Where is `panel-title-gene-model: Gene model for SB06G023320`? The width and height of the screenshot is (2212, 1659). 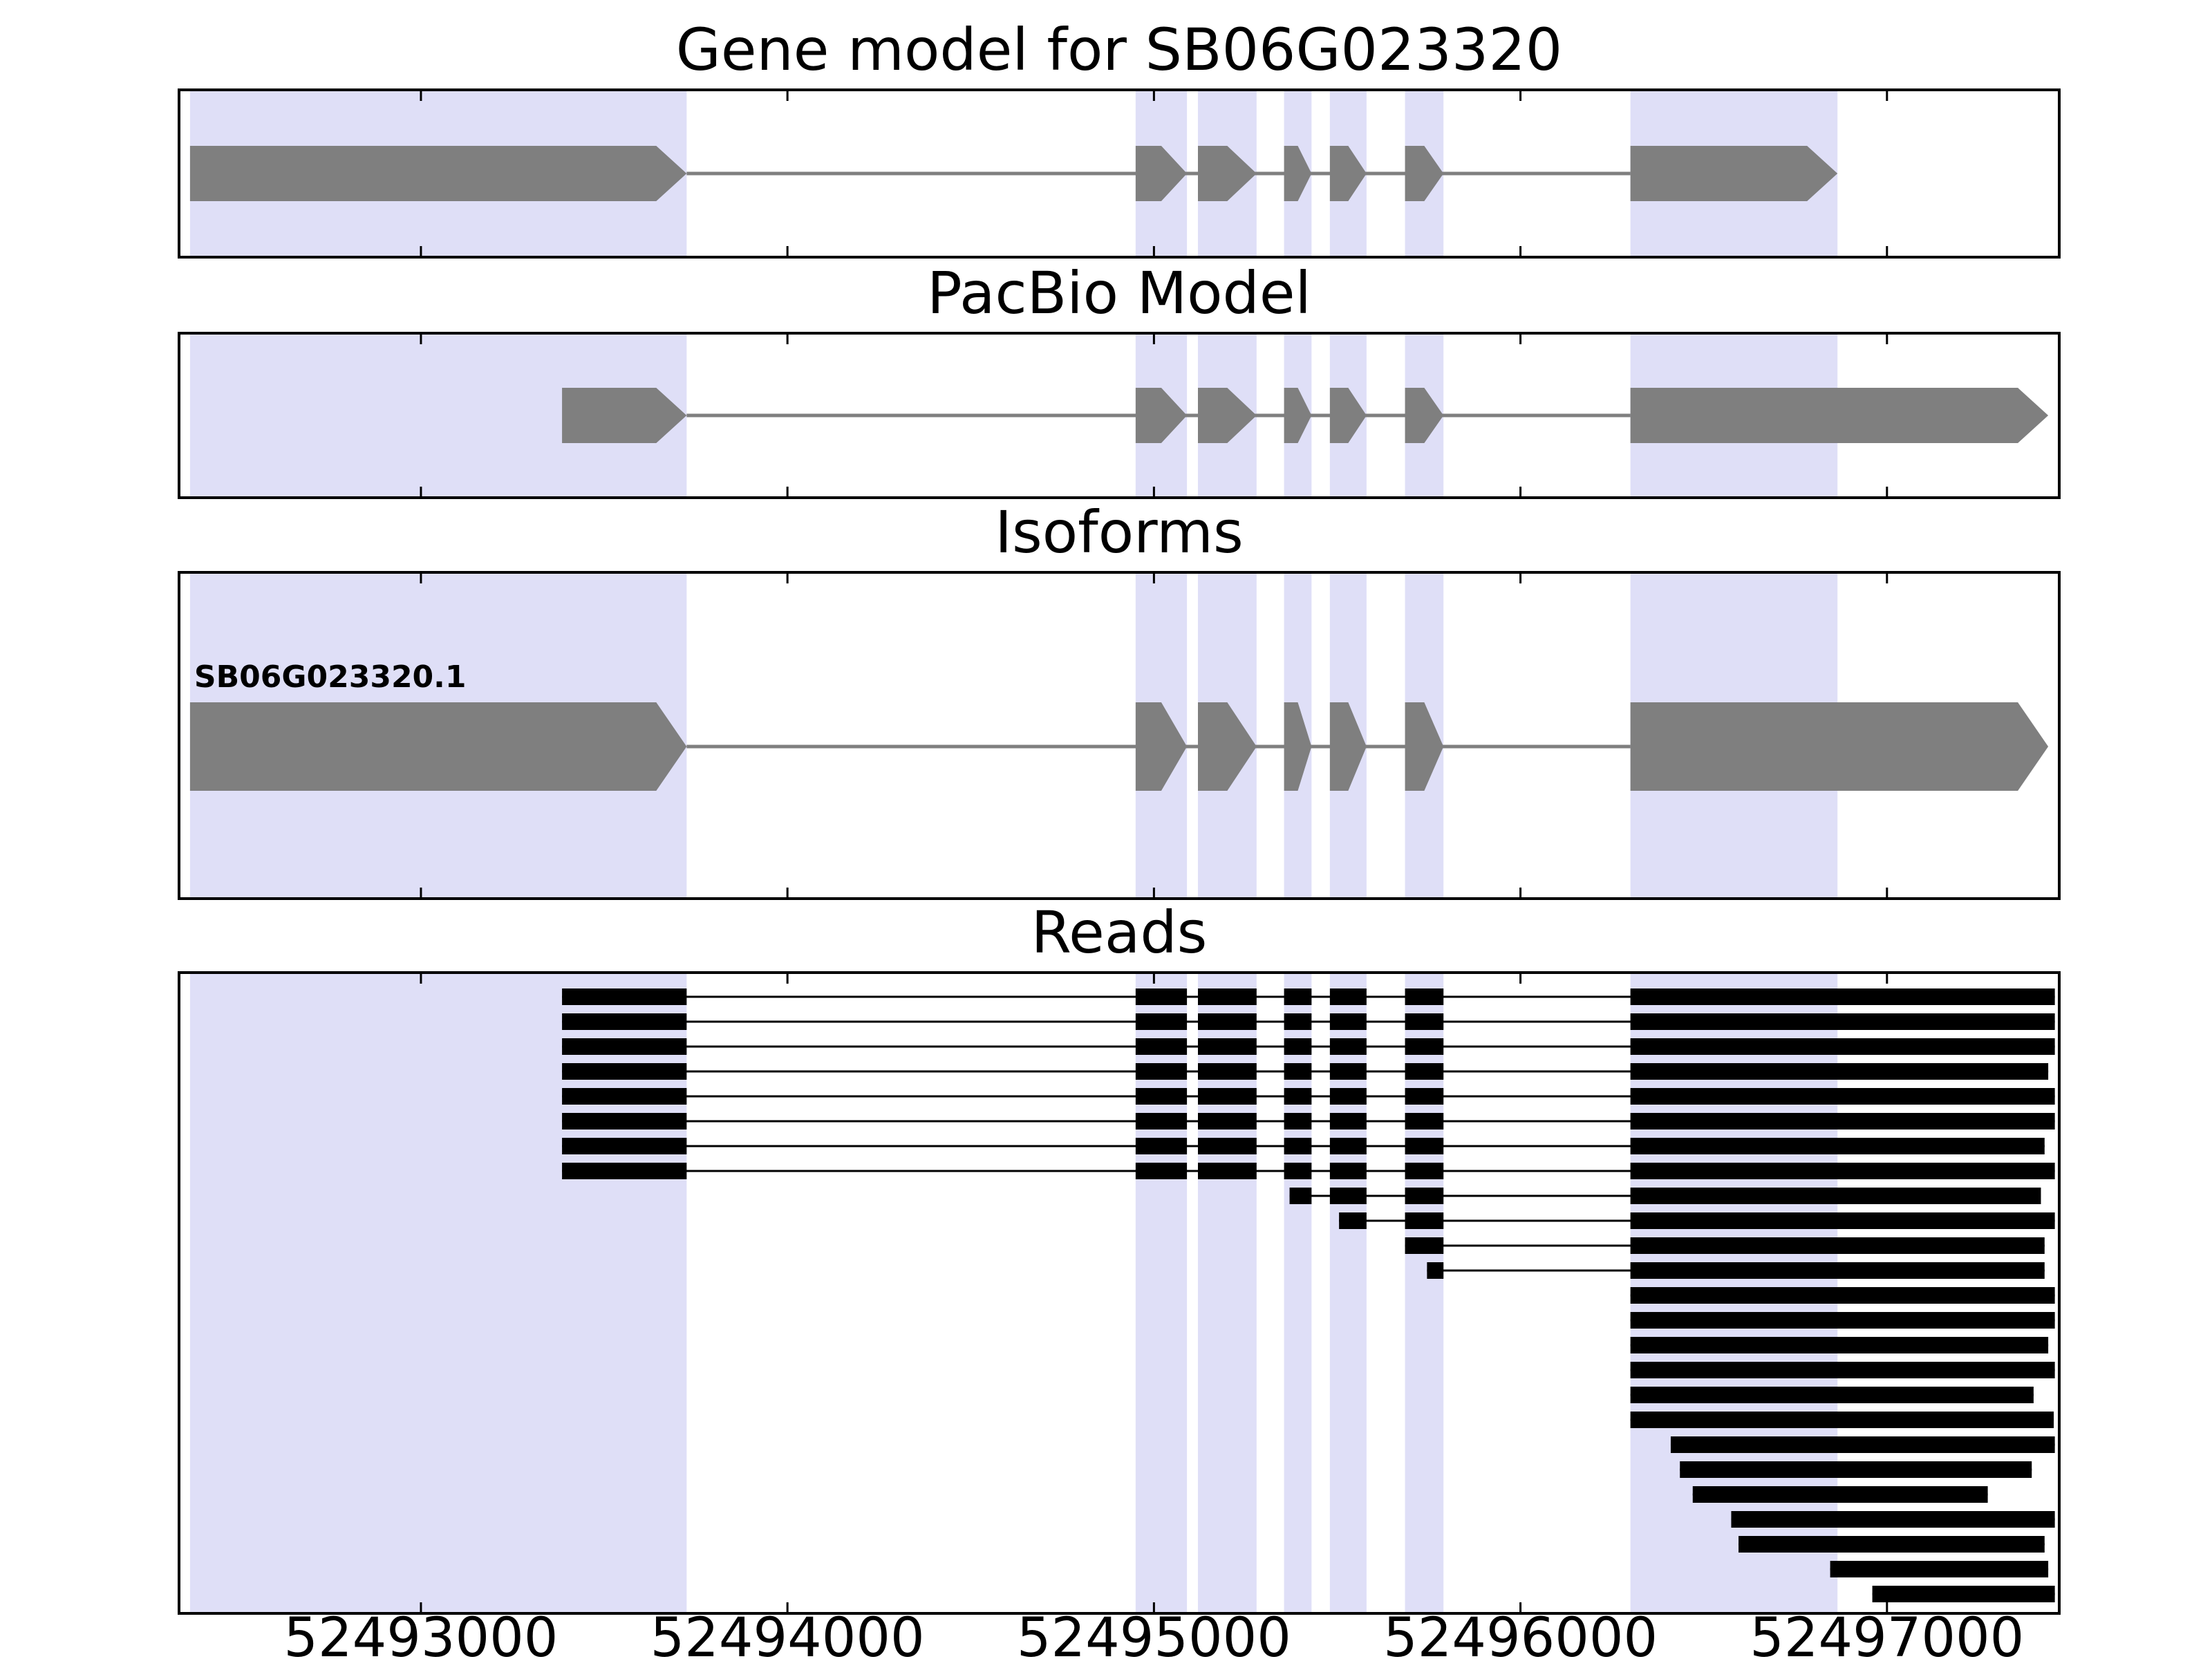
panel-title-gene-model: Gene model for SB06G023320 is located at coordinates (1119, 50).